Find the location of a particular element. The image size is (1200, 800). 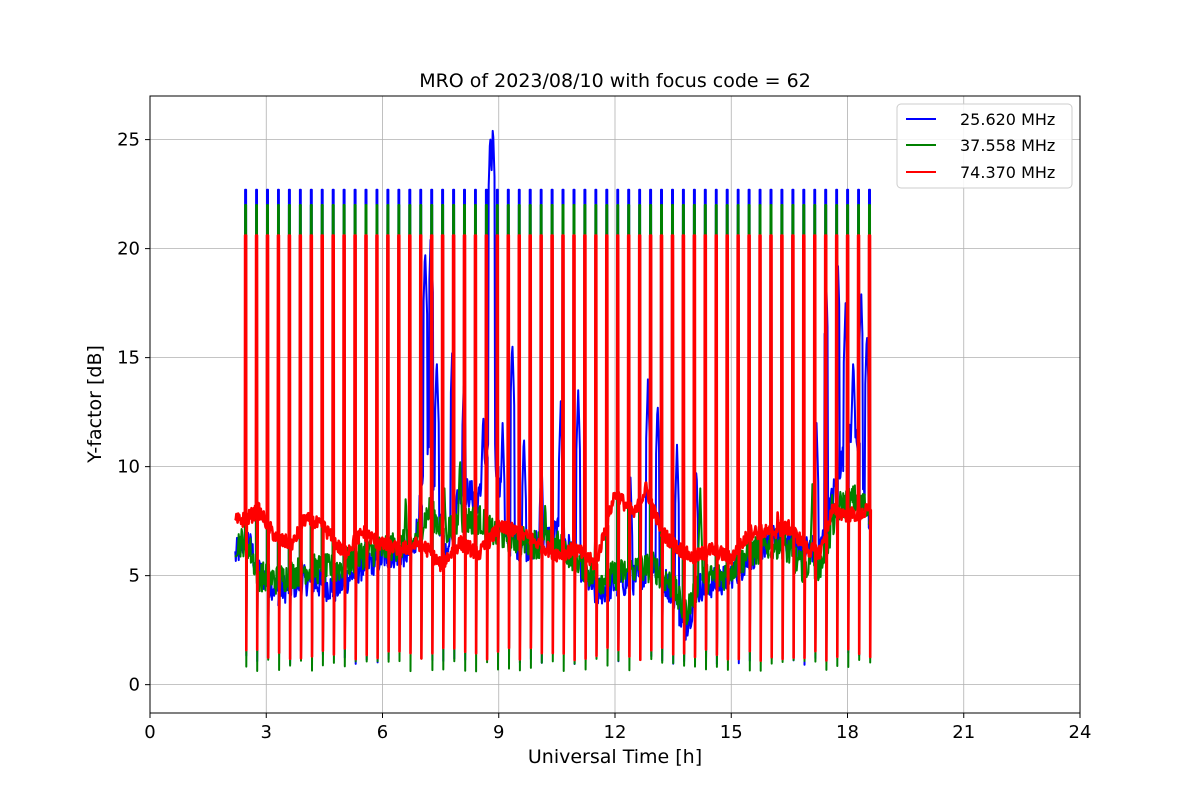

y-tick-label: 15 is located at coordinates (128, 358).